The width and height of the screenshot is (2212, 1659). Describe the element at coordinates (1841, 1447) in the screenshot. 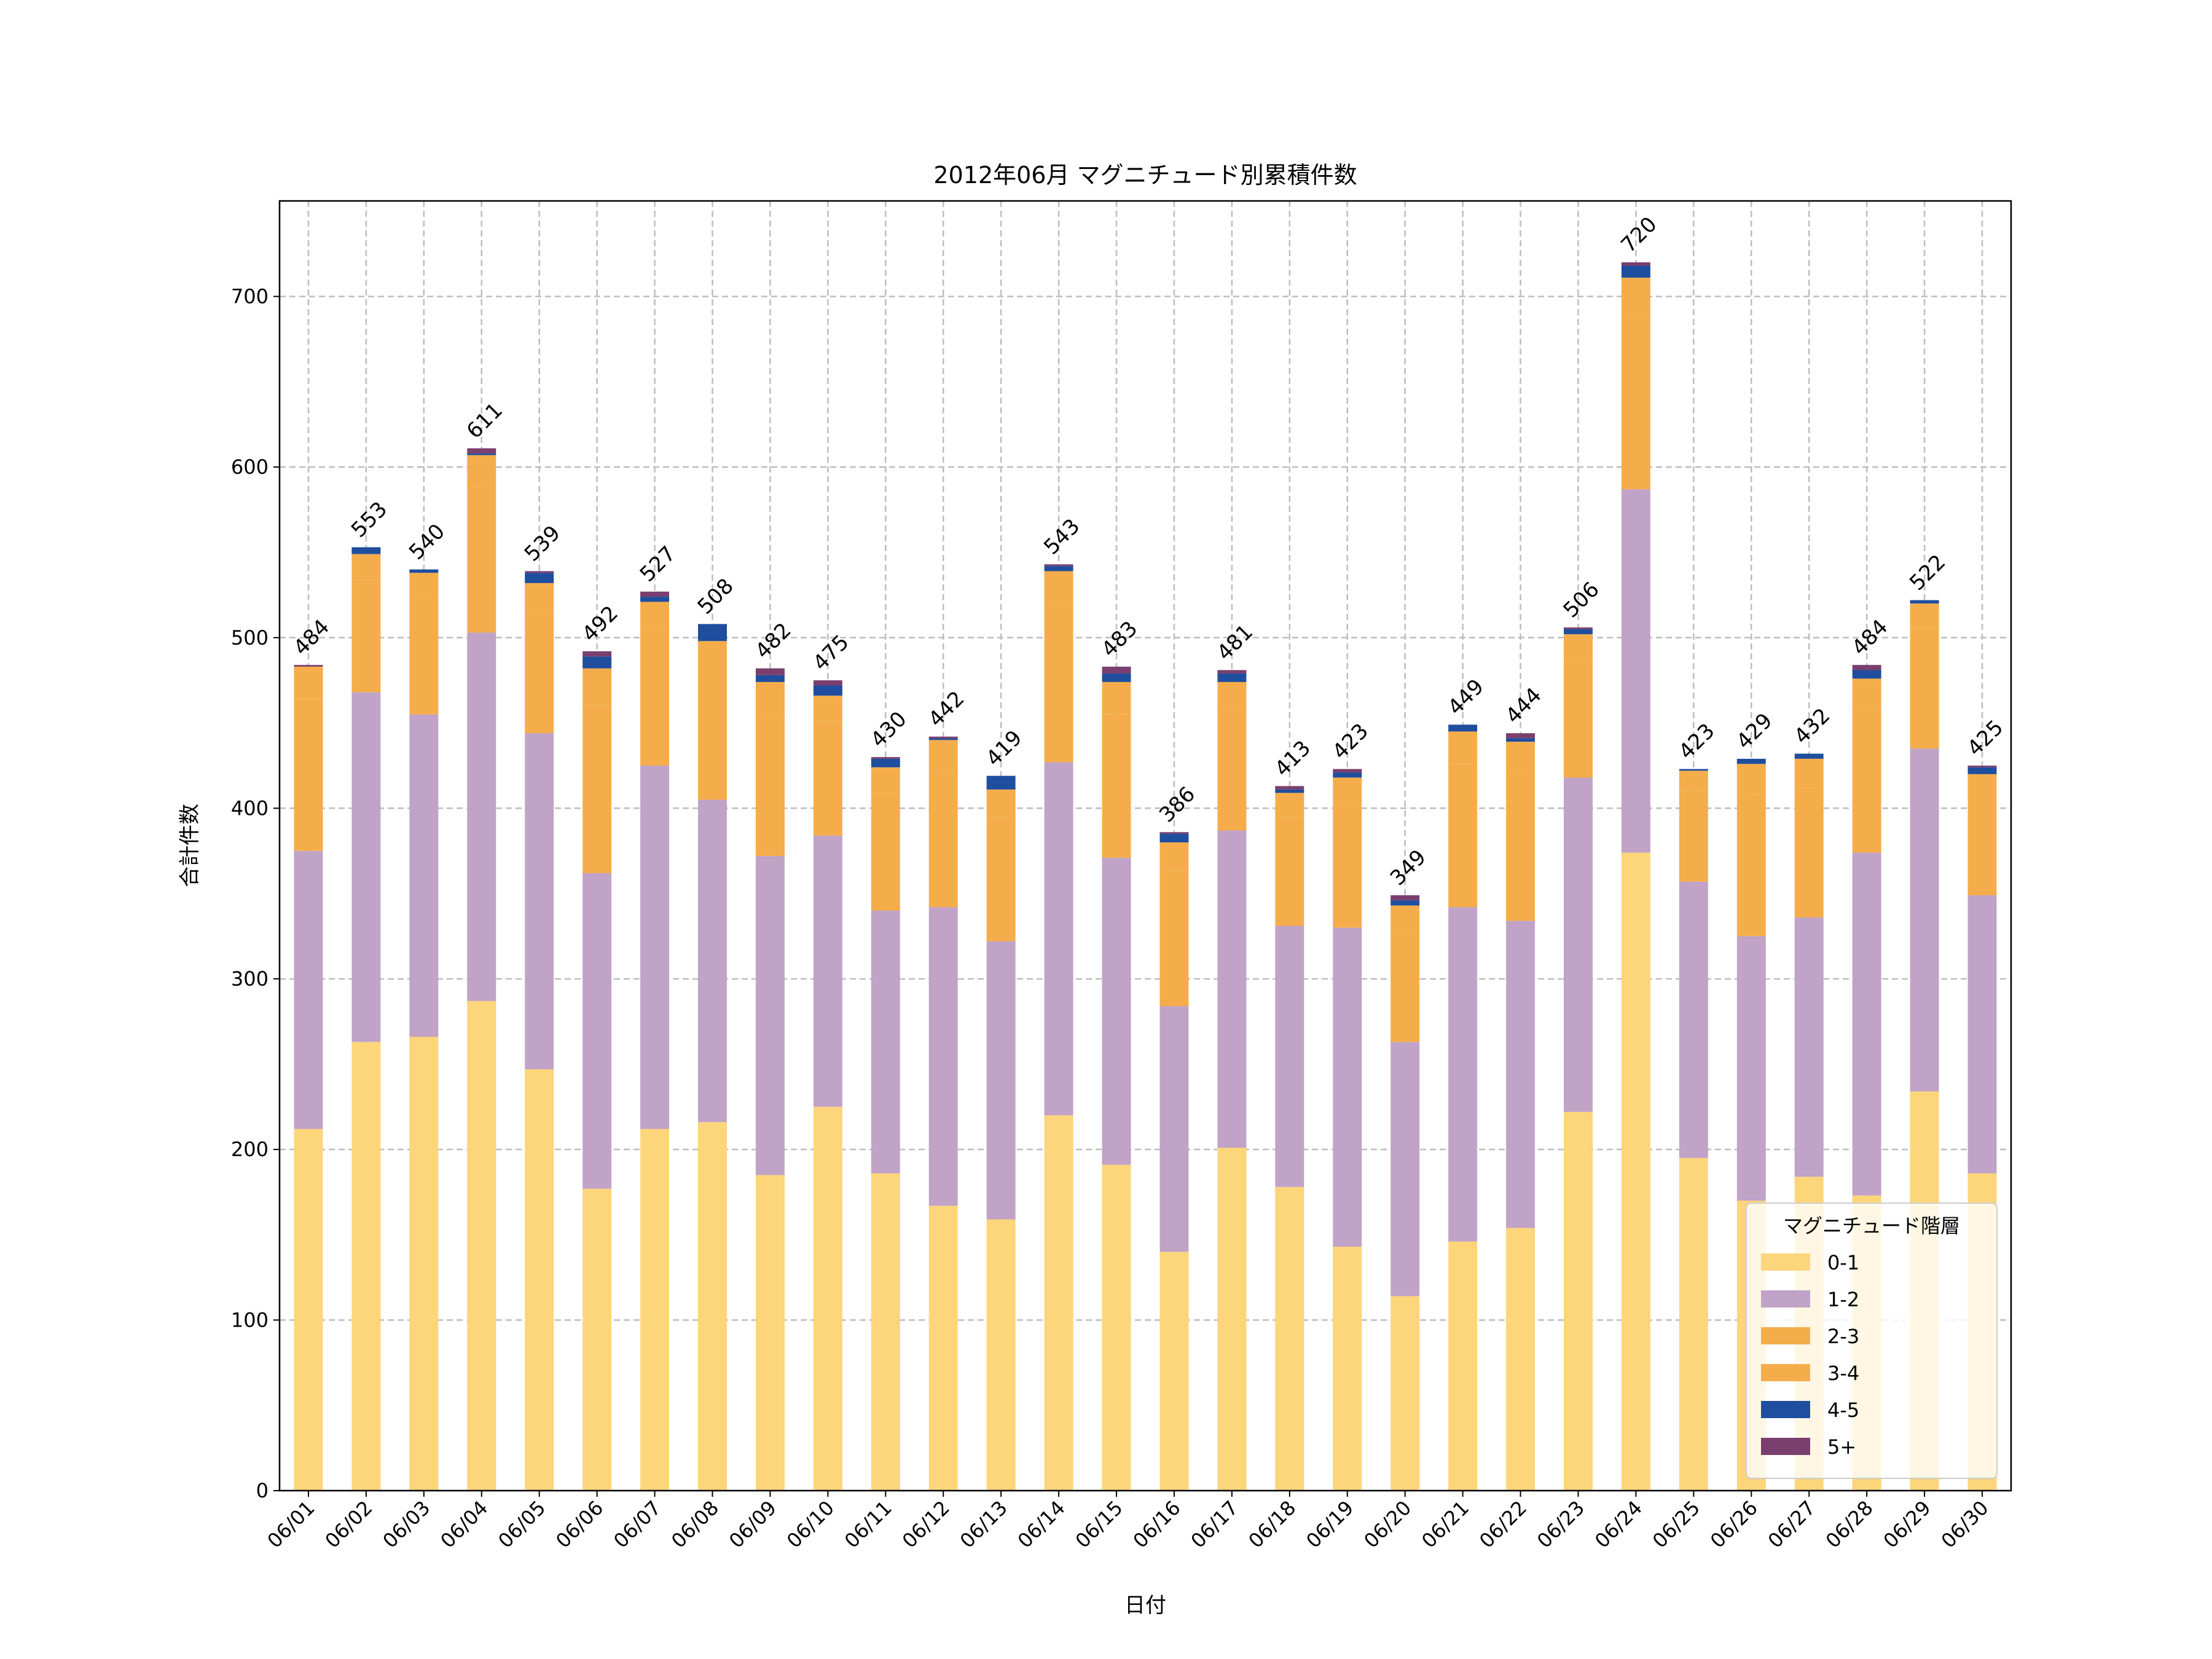

I see `legend-label: 5+` at that location.